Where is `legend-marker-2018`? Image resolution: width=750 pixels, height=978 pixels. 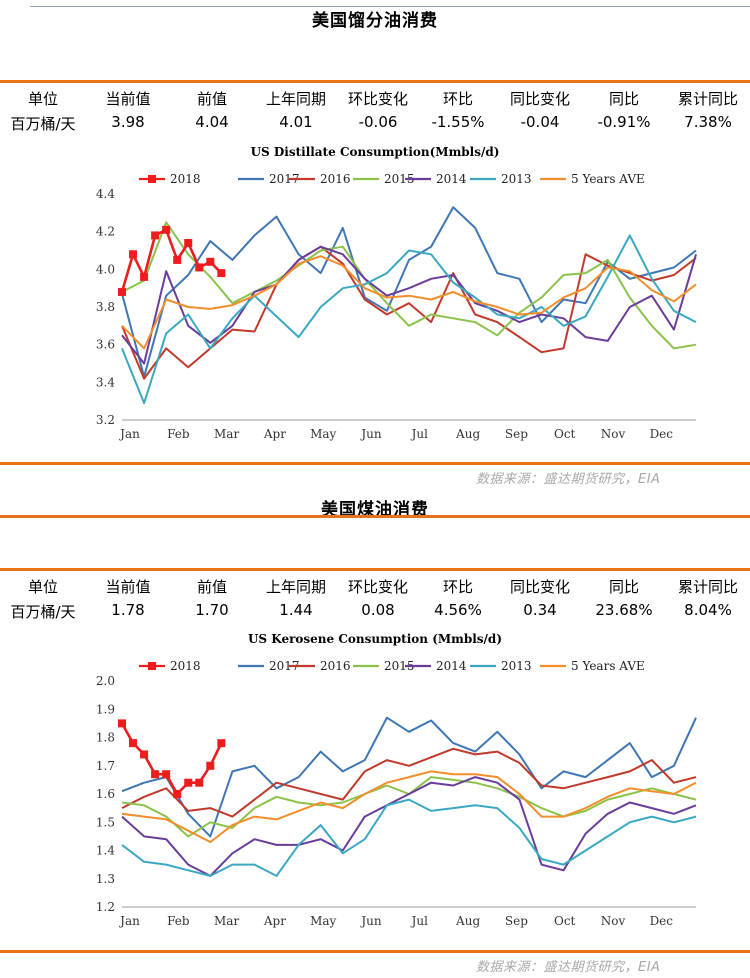 legend-marker-2018 is located at coordinates (152, 179).